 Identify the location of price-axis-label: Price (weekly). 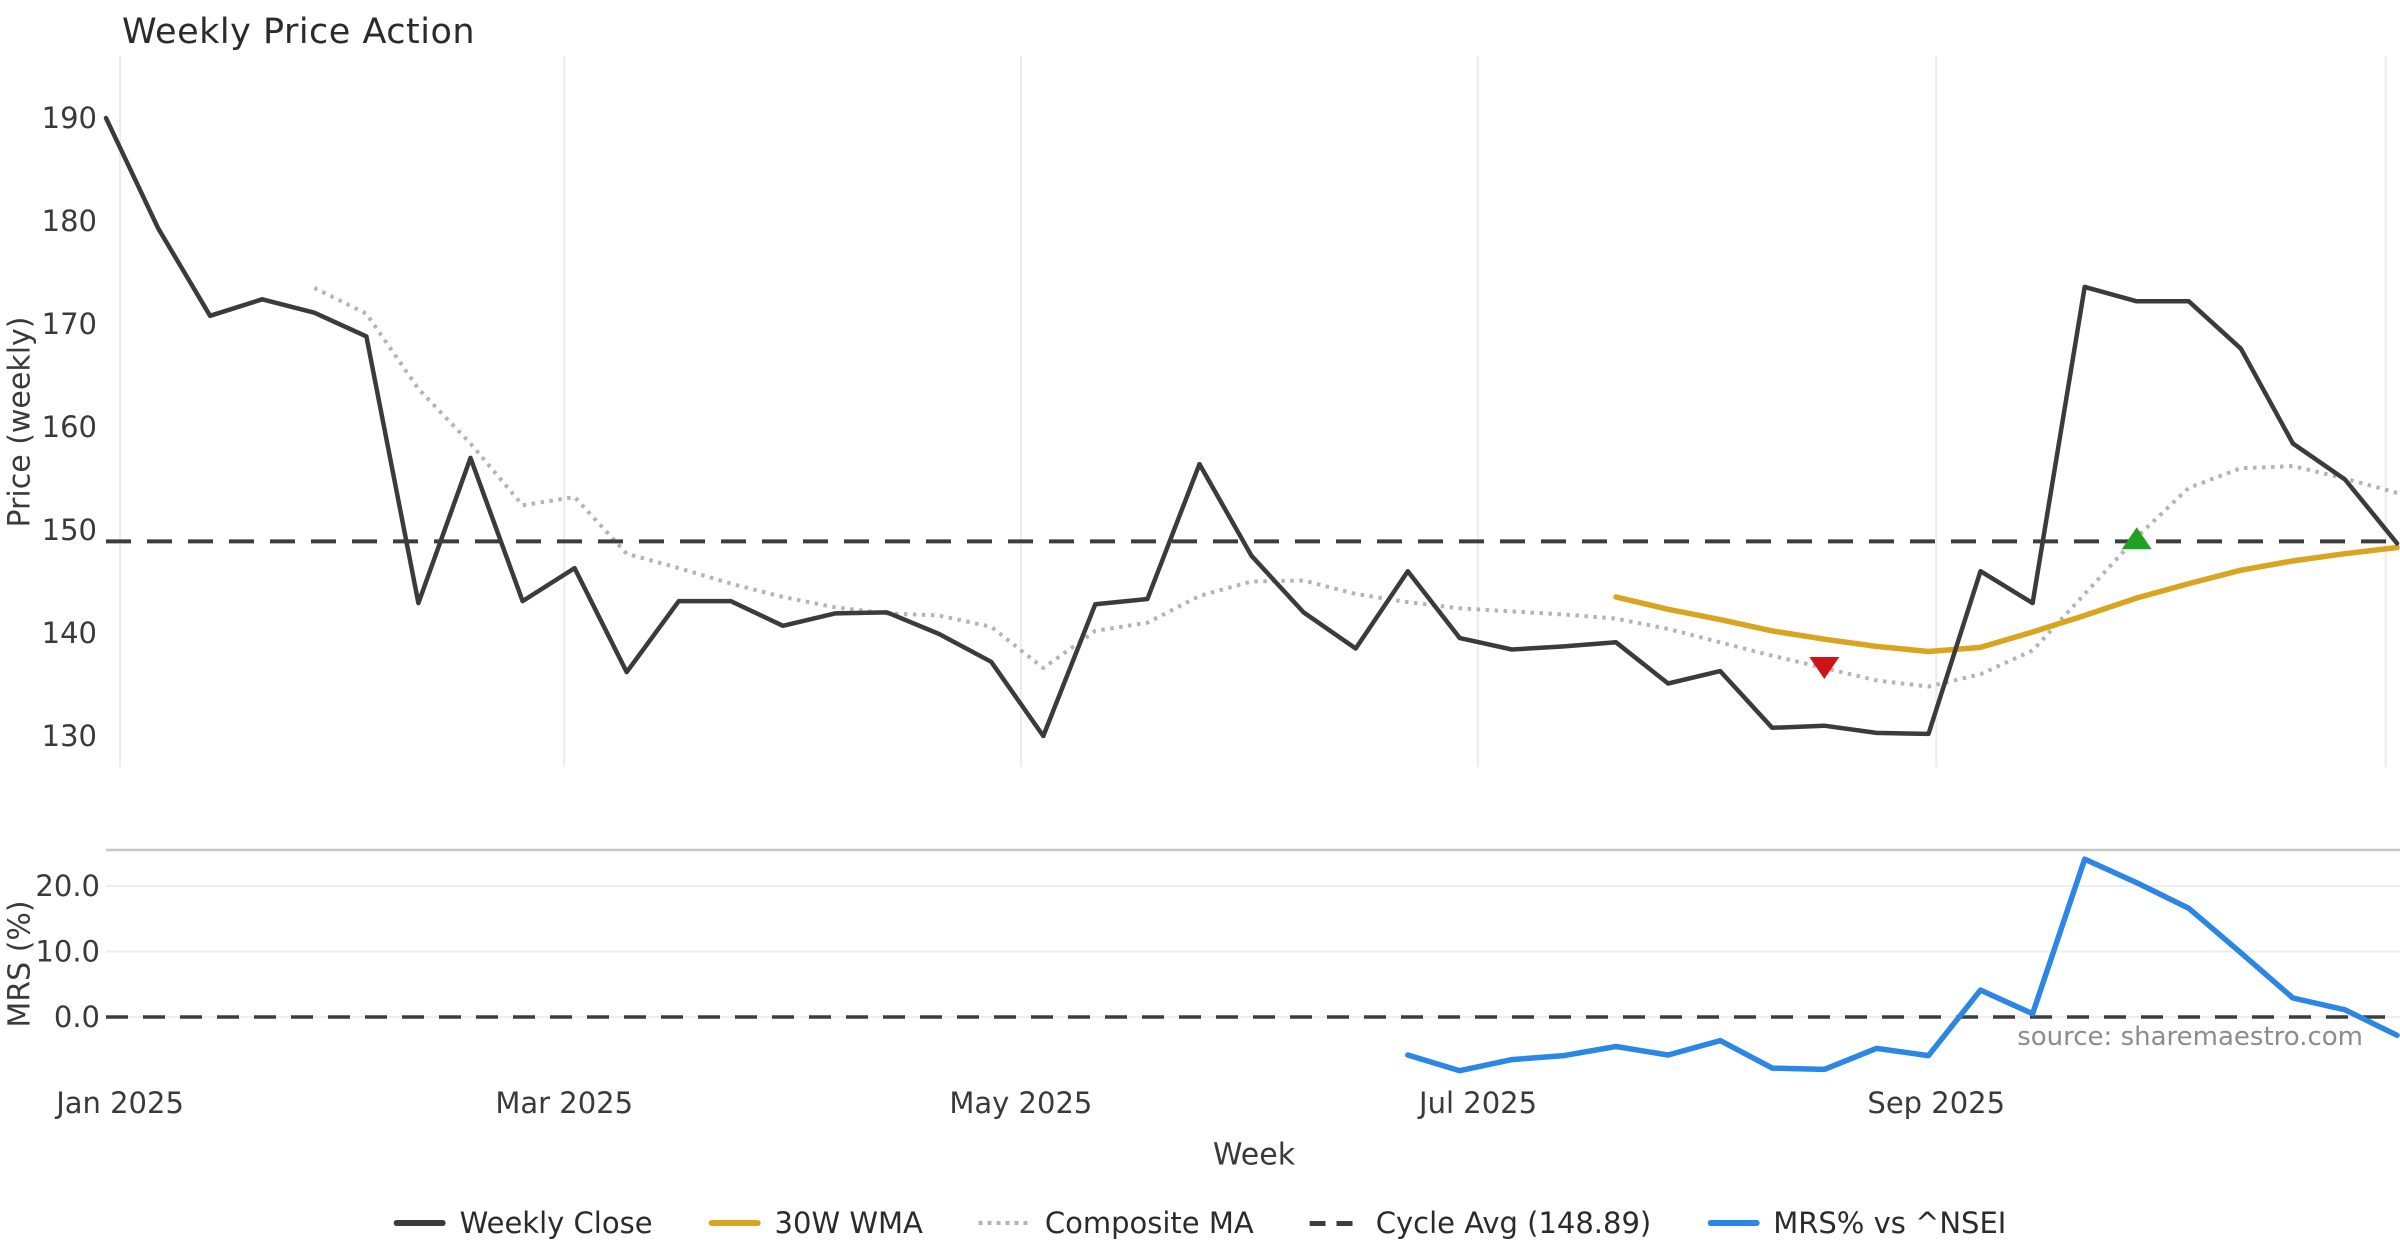
(20, 422).